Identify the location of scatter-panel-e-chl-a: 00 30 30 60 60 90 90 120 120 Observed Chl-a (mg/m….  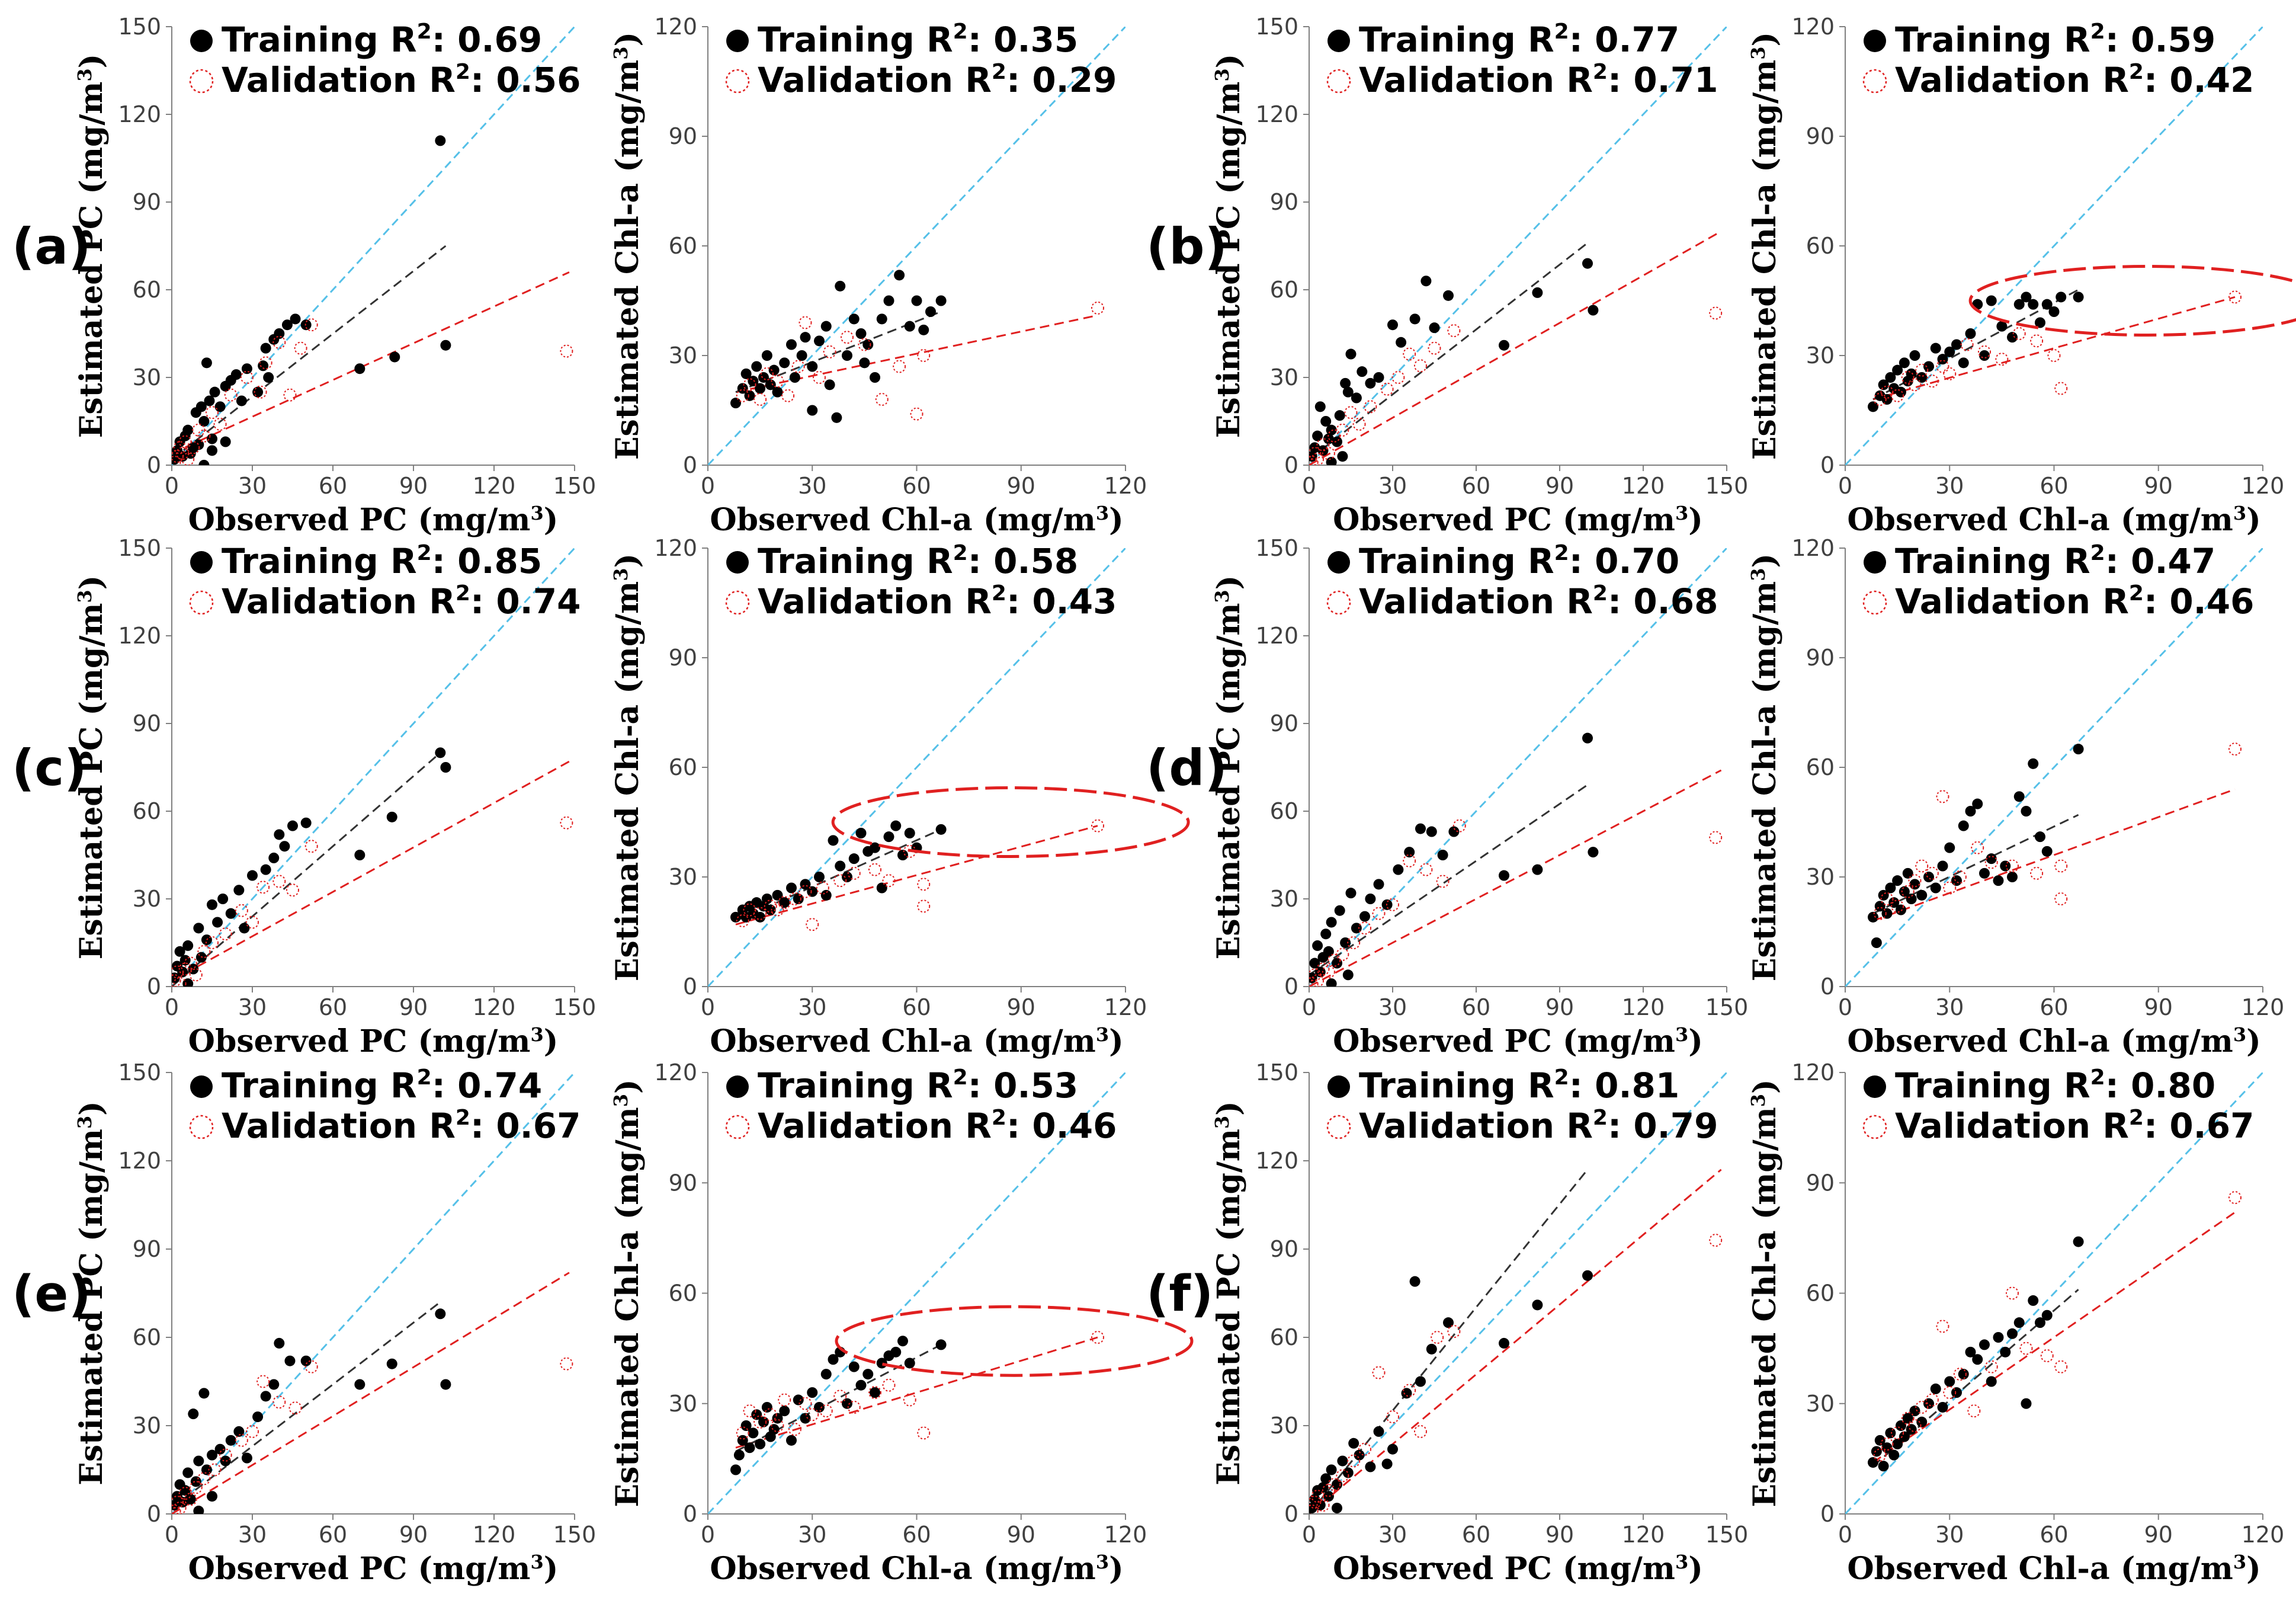
(878, 1323).